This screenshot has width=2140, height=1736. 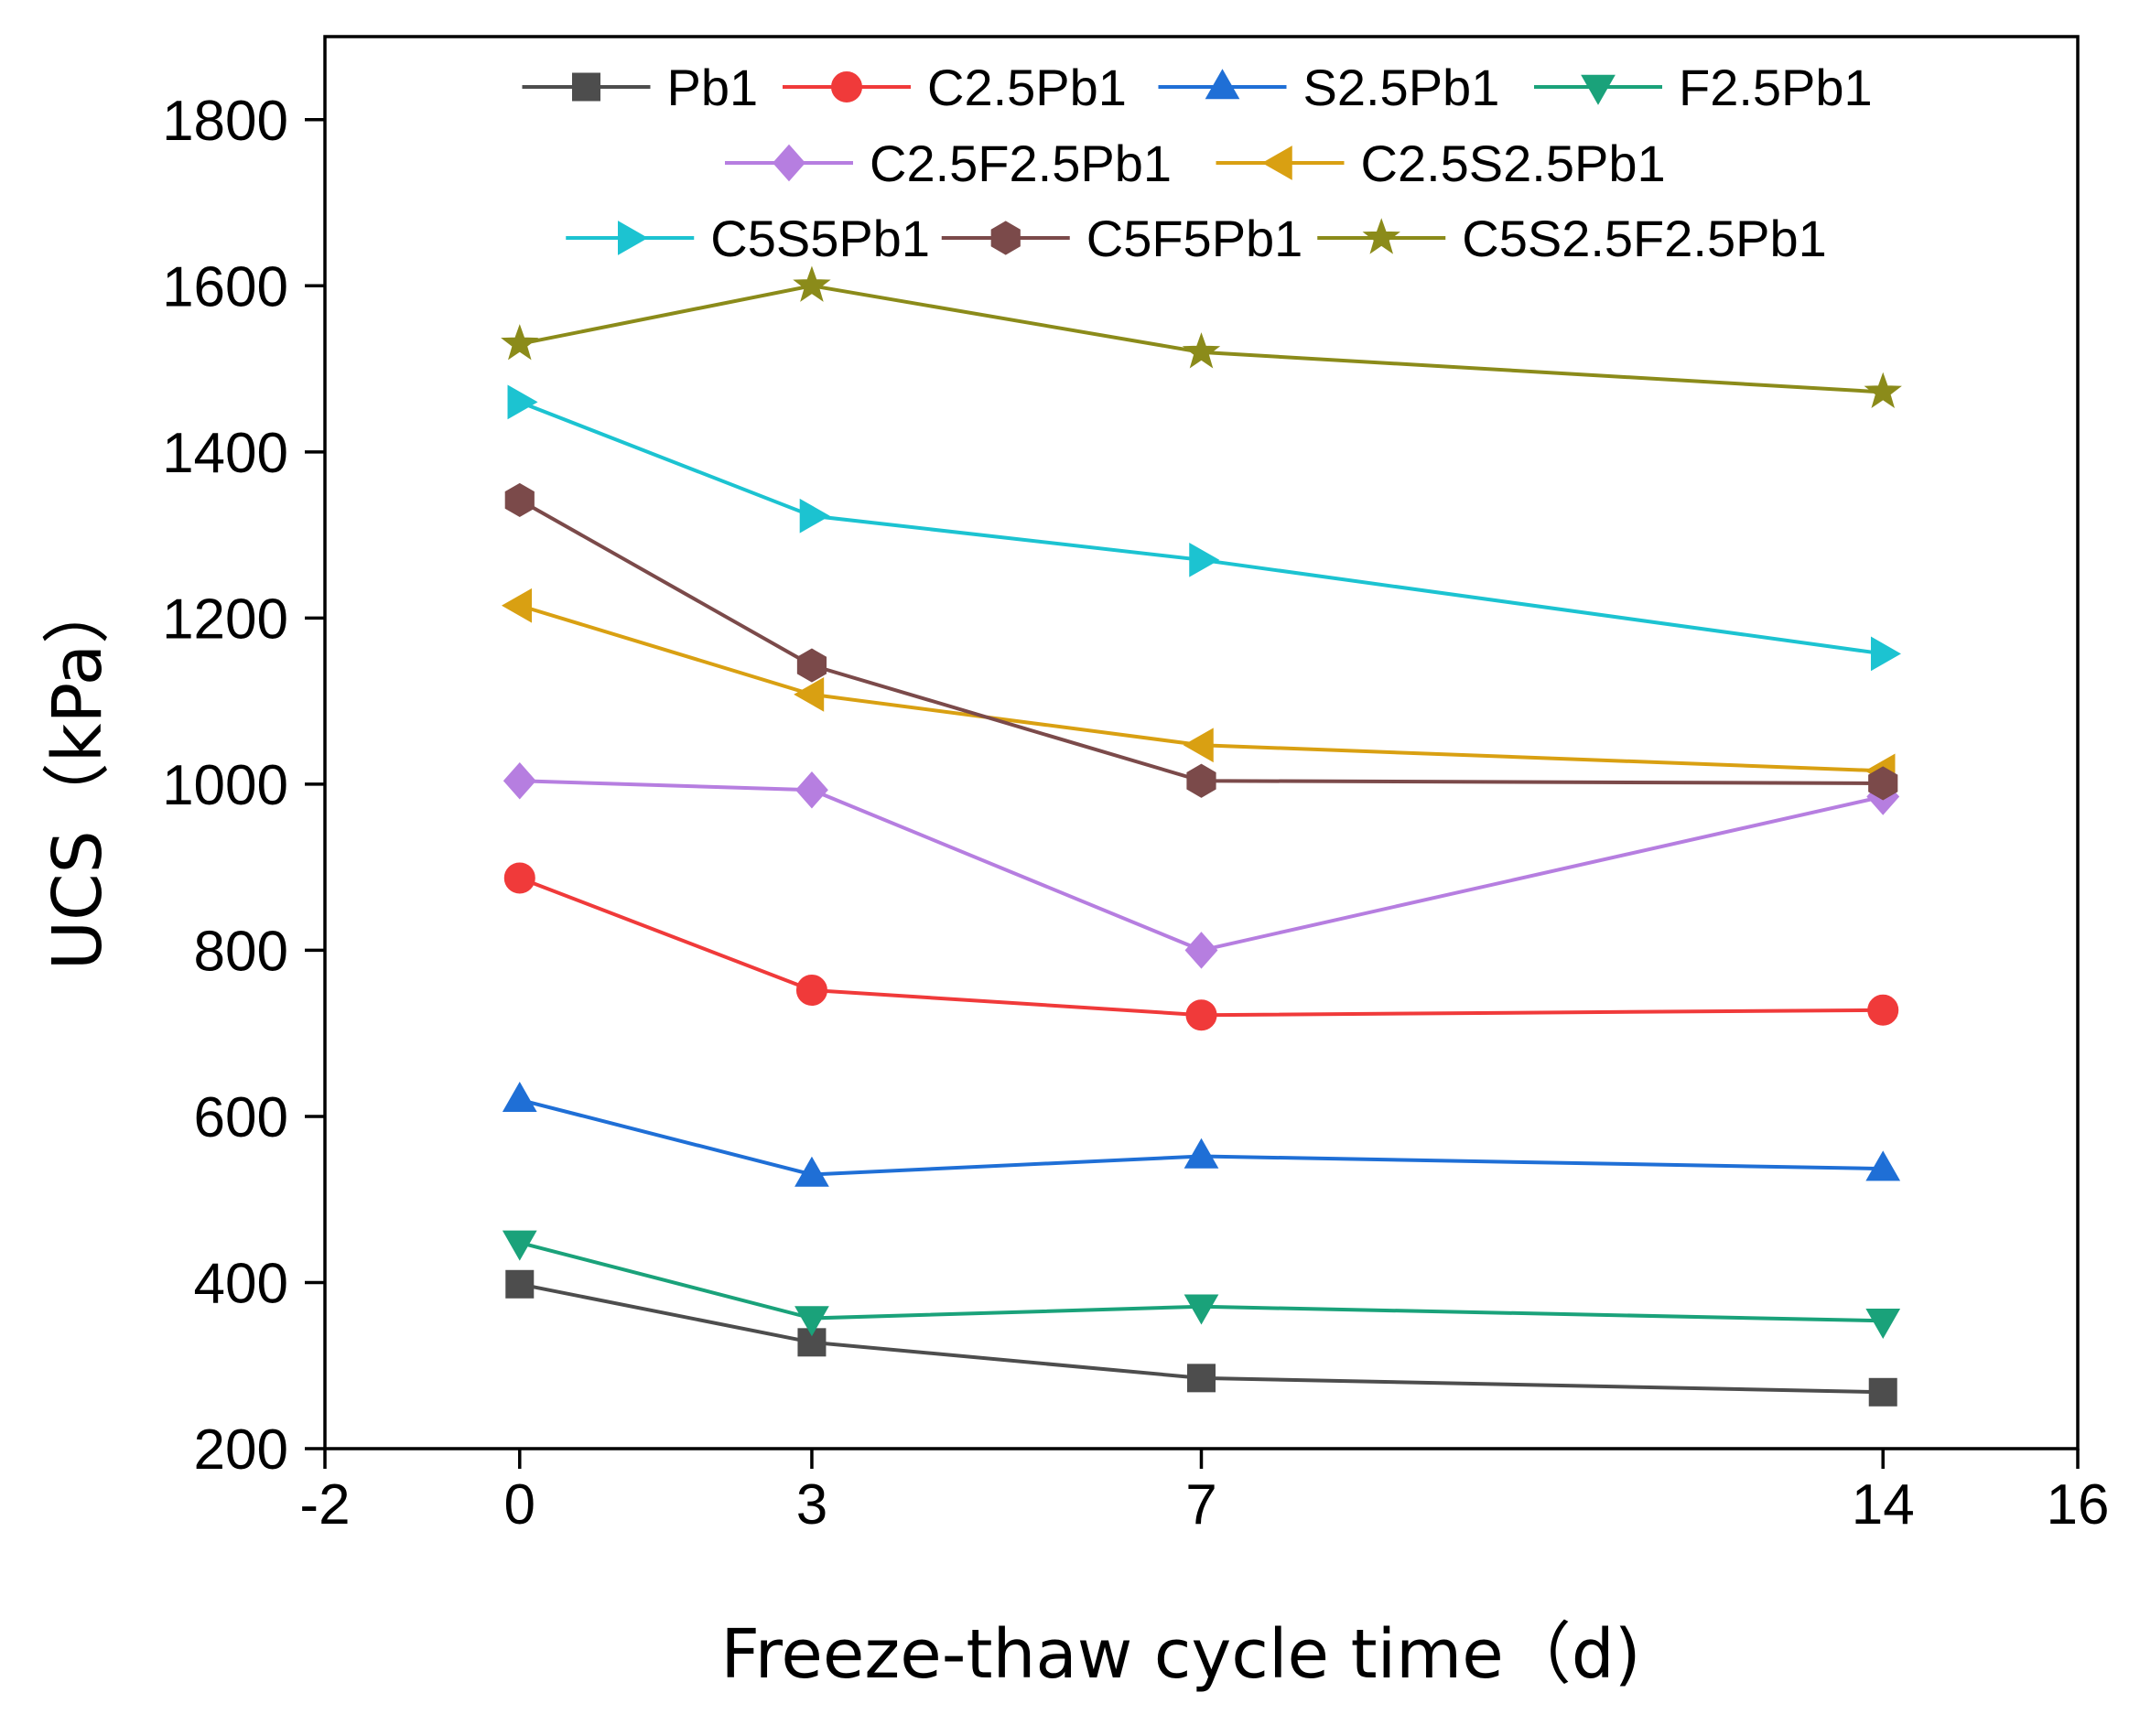 I want to click on x-axis-title: Freeze-thaw cycle time（d), so click(x=1180, y=1655).